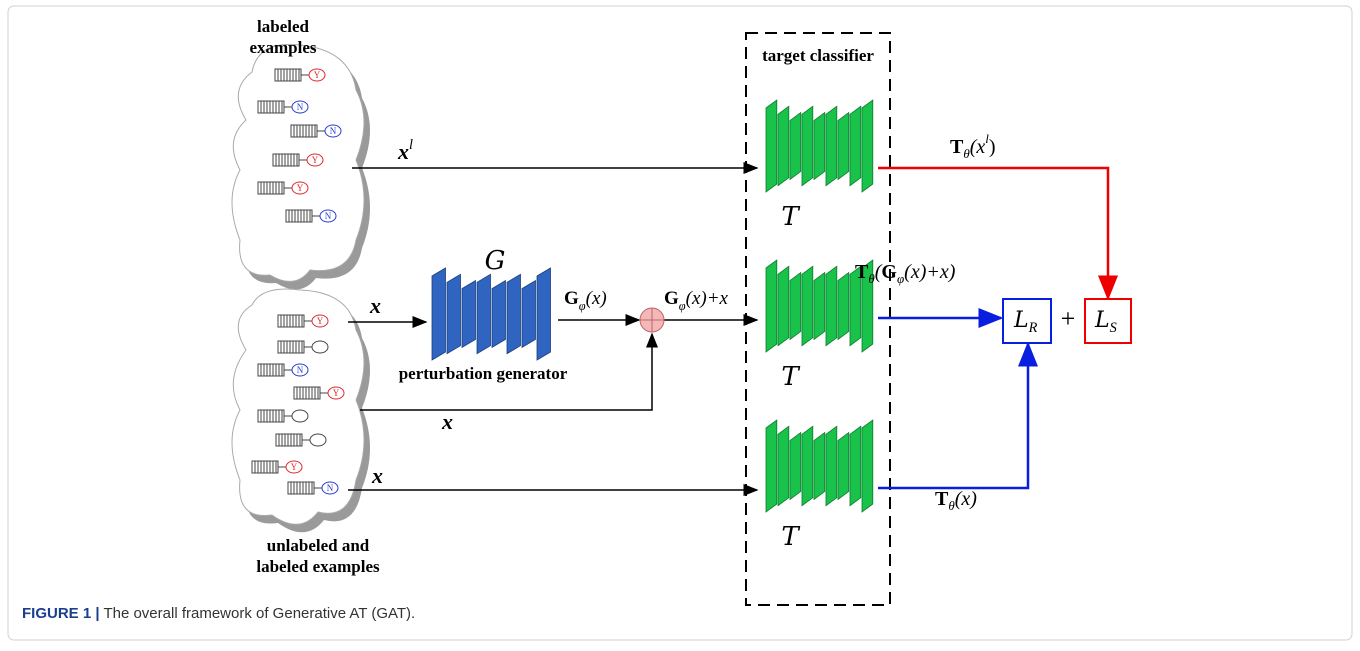  What do you see at coordinates (483, 373) in the screenshot?
I see `generator-name: perturbation generator` at bounding box center [483, 373].